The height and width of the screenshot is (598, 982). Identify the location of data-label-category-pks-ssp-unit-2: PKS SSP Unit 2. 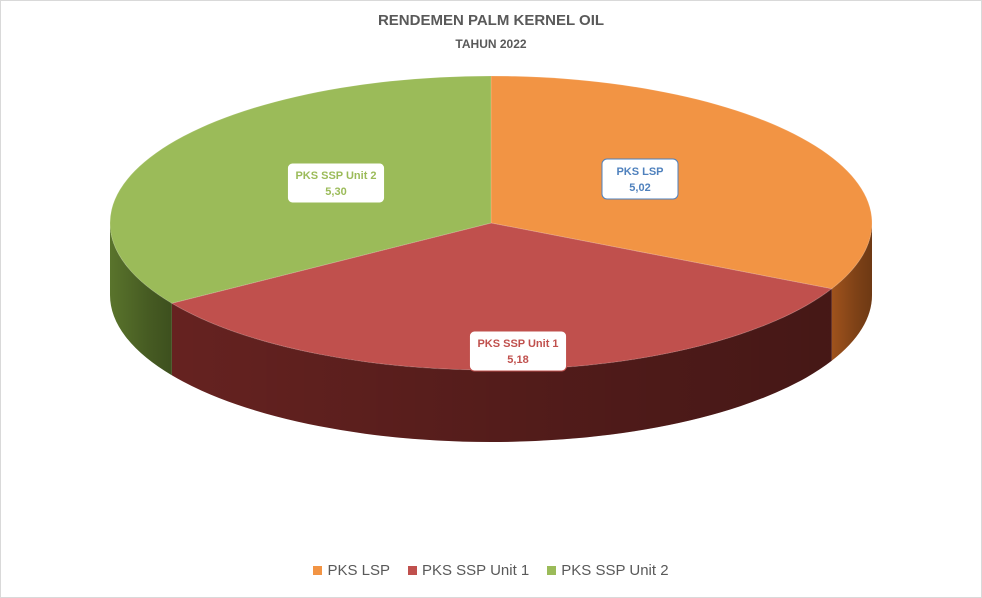
(335, 176).